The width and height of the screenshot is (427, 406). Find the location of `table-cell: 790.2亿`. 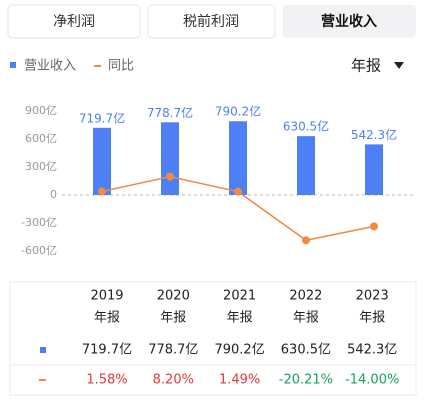

table-cell: 790.2亿 is located at coordinates (239, 350).